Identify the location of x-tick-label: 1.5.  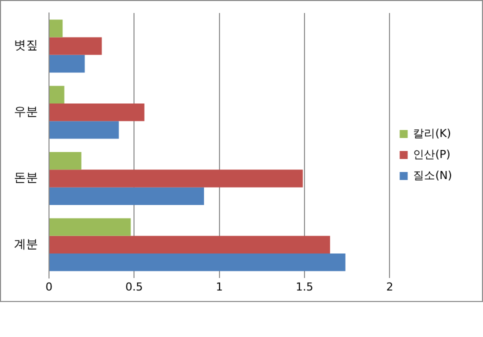
(305, 287).